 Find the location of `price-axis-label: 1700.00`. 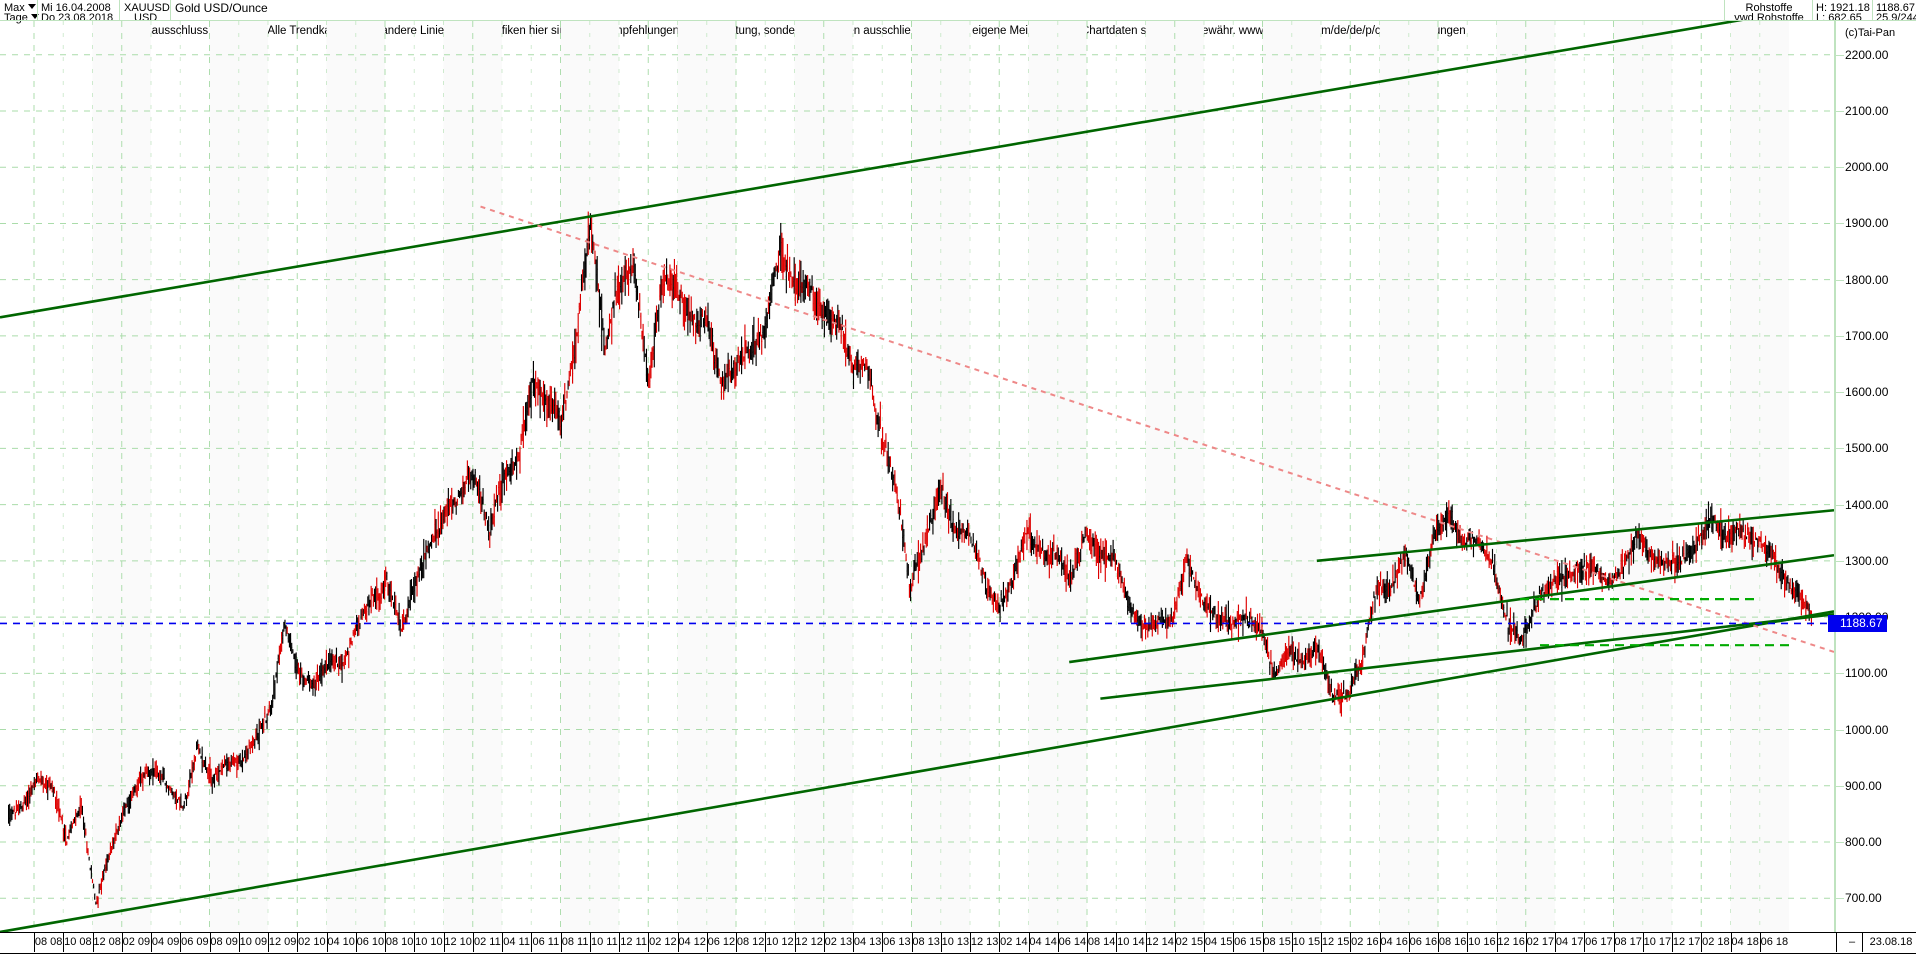

price-axis-label: 1700.00 is located at coordinates (1866, 336).